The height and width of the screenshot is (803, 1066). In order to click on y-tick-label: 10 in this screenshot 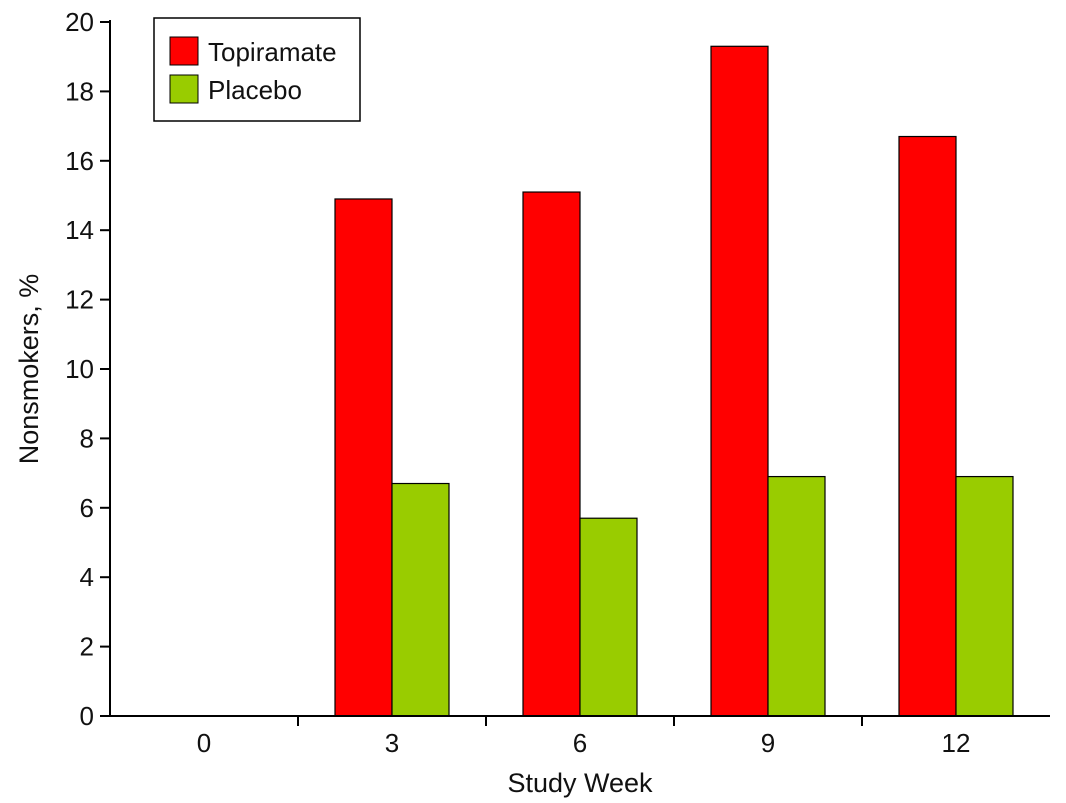, I will do `click(79, 369)`.